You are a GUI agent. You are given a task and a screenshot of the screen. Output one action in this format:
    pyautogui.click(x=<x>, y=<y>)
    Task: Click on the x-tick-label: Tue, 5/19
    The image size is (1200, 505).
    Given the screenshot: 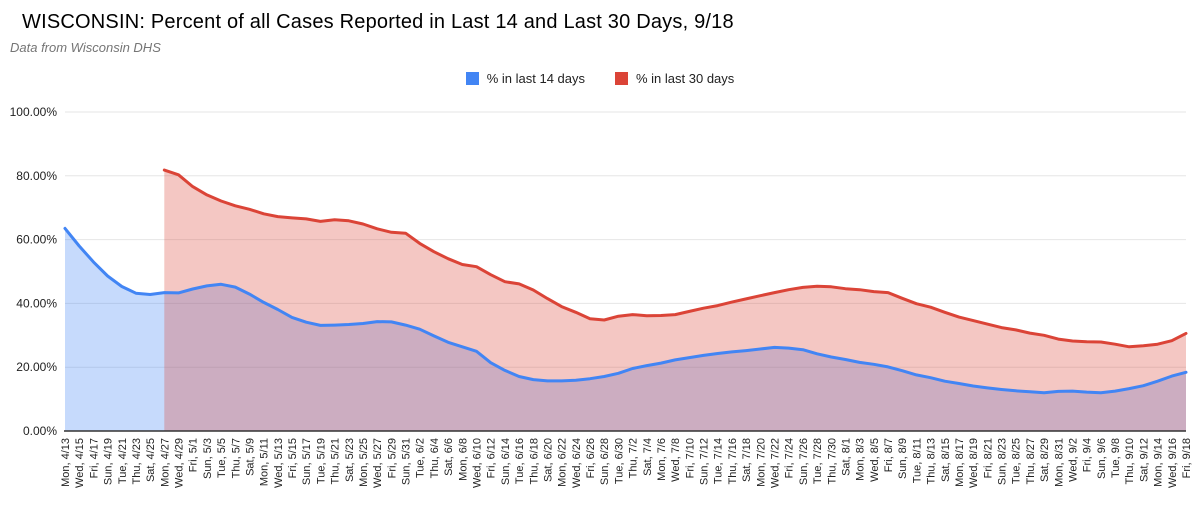 What is the action you would take?
    pyautogui.click(x=321, y=461)
    